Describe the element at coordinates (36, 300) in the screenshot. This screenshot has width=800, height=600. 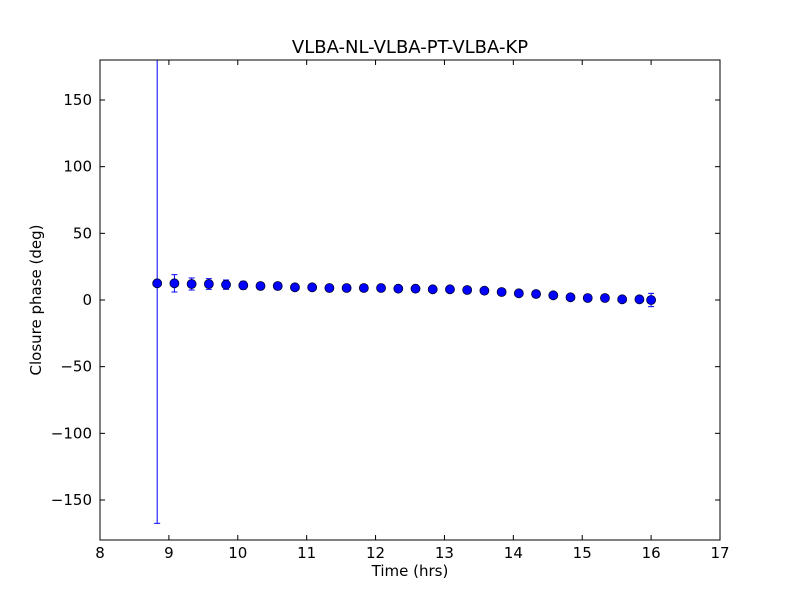
I see `y-axis-label: Closure phase (deg)` at that location.